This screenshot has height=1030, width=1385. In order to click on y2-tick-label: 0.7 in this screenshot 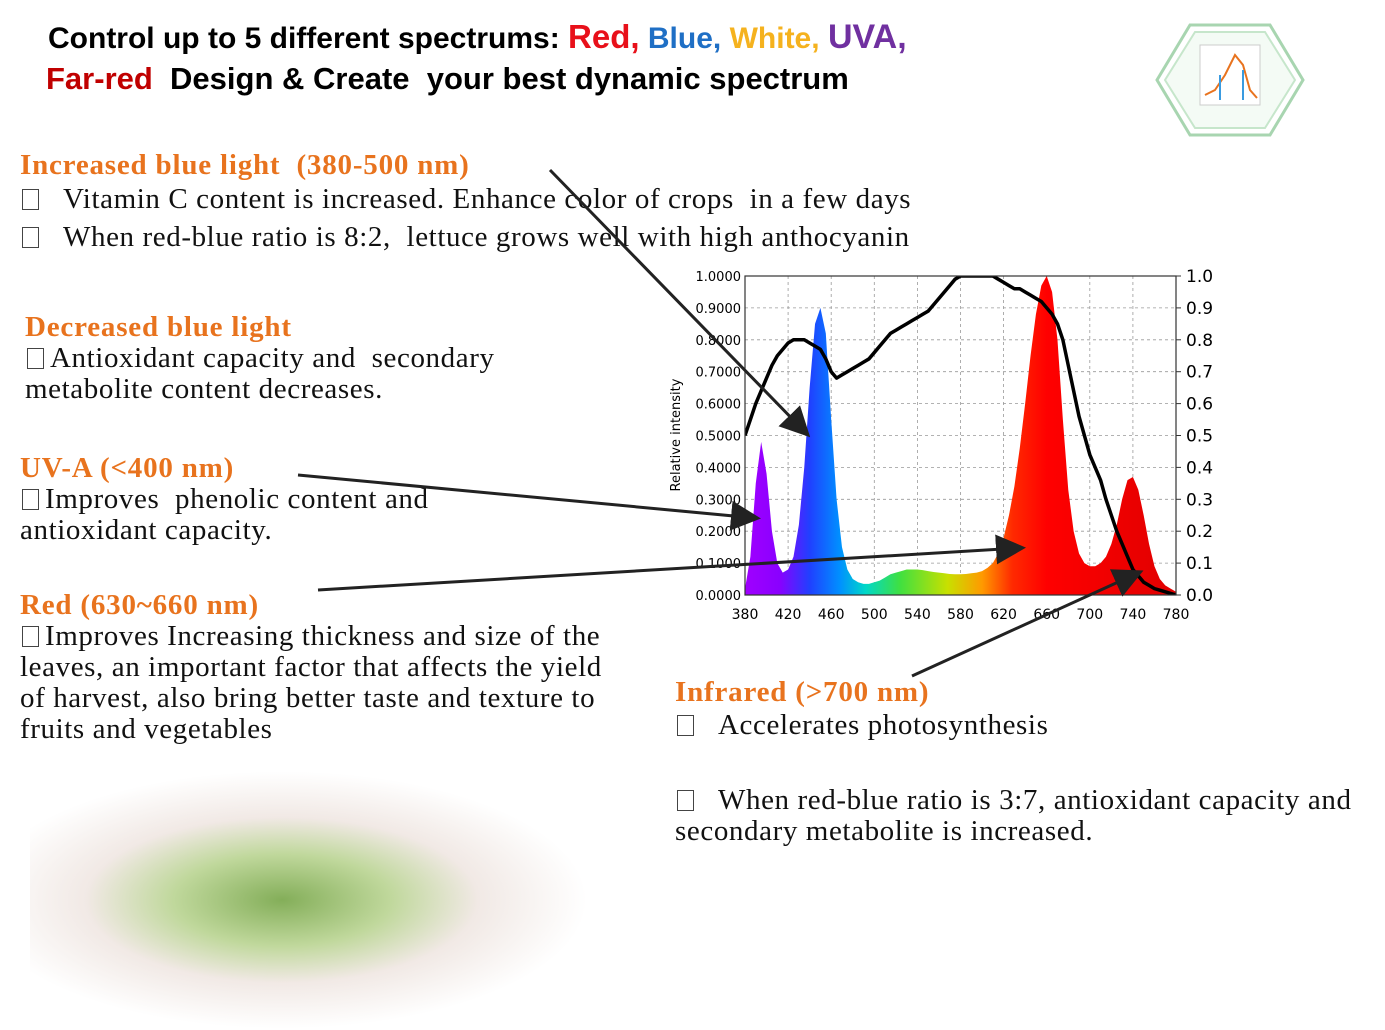, I will do `click(1199, 373)`.